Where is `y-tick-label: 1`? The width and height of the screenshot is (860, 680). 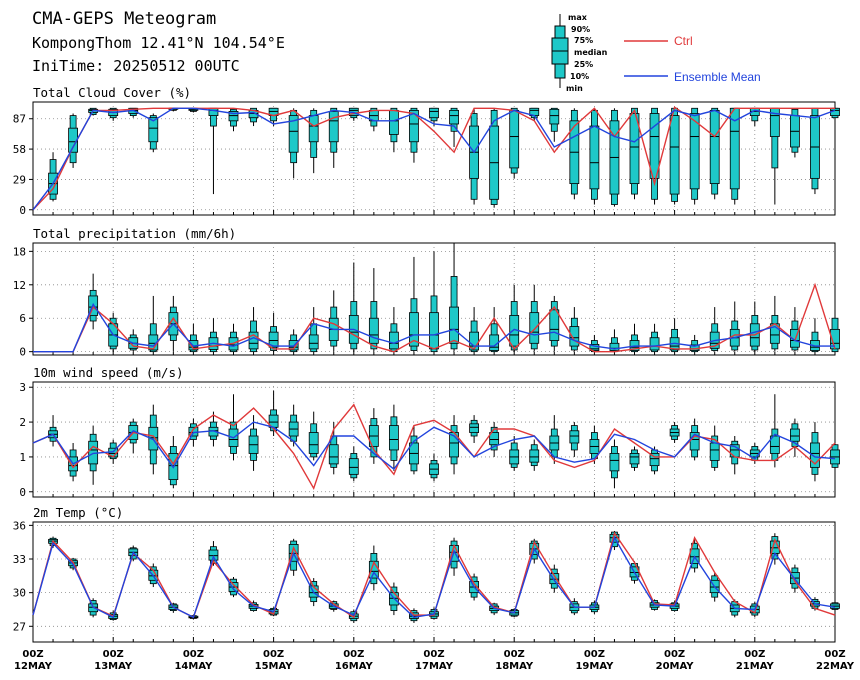 y-tick-label: 1 is located at coordinates (22, 457).